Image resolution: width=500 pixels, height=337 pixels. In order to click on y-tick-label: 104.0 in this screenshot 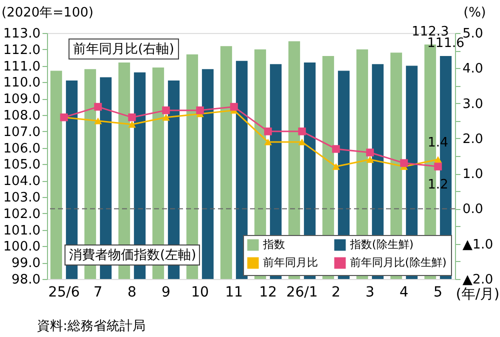, I will do `click(21, 182)`.